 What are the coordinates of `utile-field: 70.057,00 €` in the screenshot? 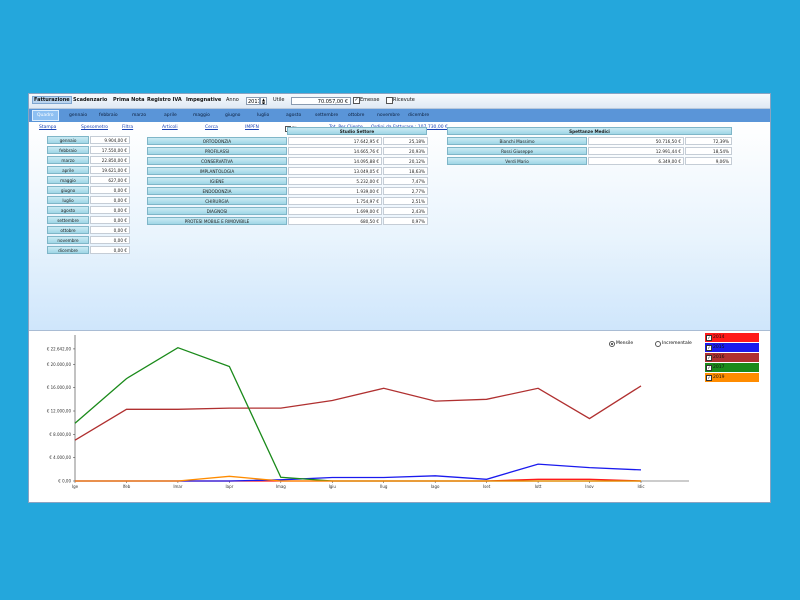 It's located at (321, 101).